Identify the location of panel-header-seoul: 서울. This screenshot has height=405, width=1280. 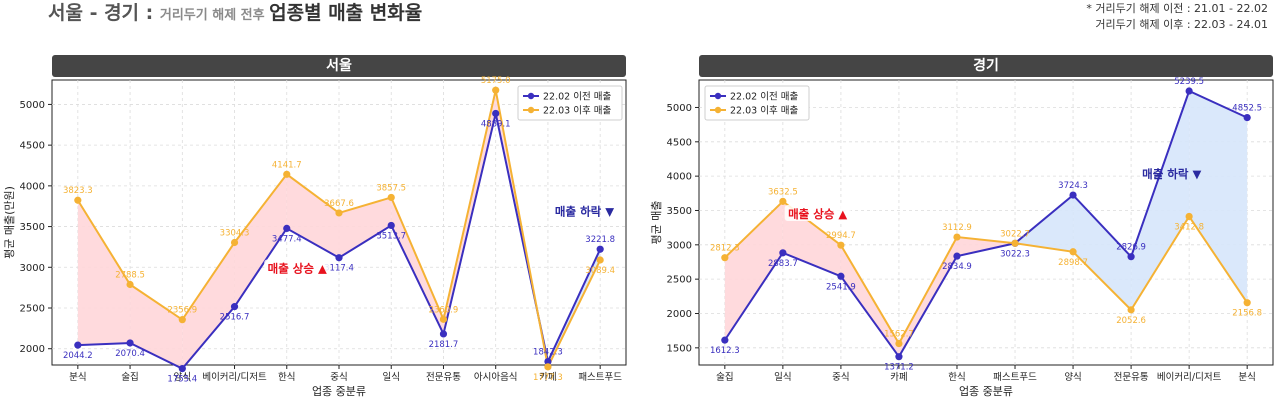
(339, 66).